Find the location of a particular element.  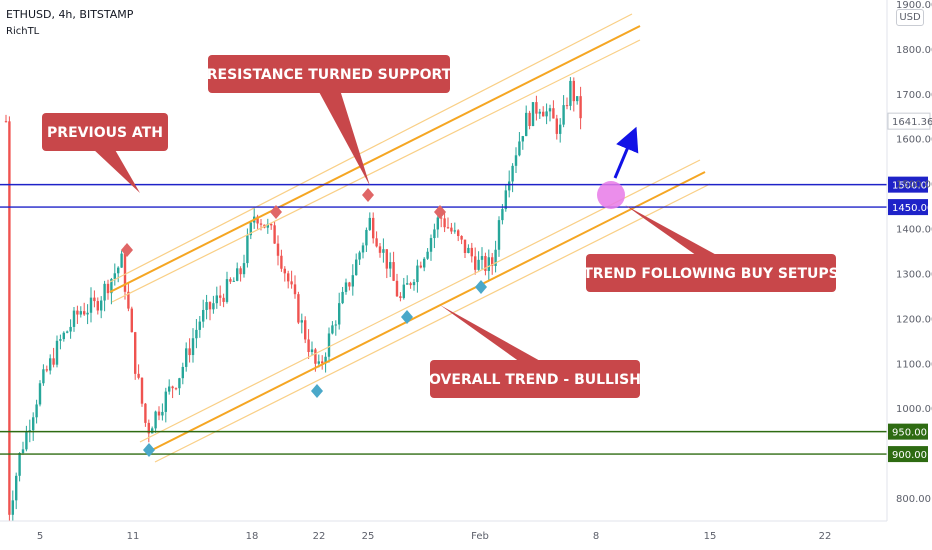

bullish-arrow is located at coordinates (626, 152).